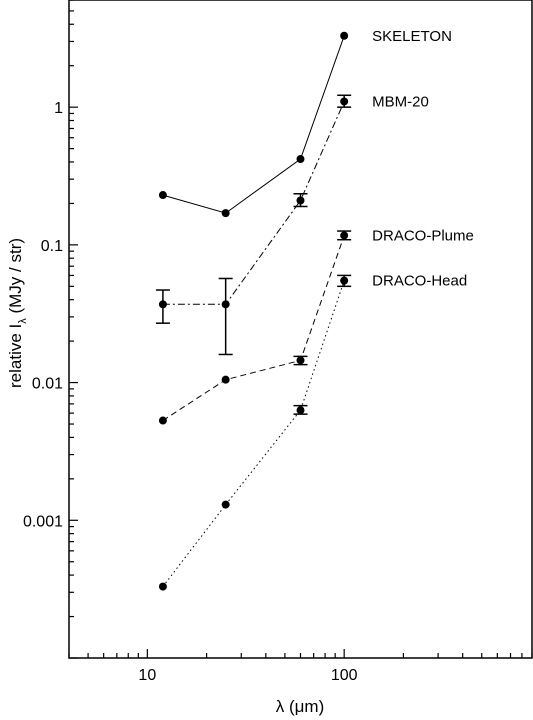 The image size is (533, 720). Describe the element at coordinates (47, 384) in the screenshot. I see `y-tick-label: 0.01` at that location.